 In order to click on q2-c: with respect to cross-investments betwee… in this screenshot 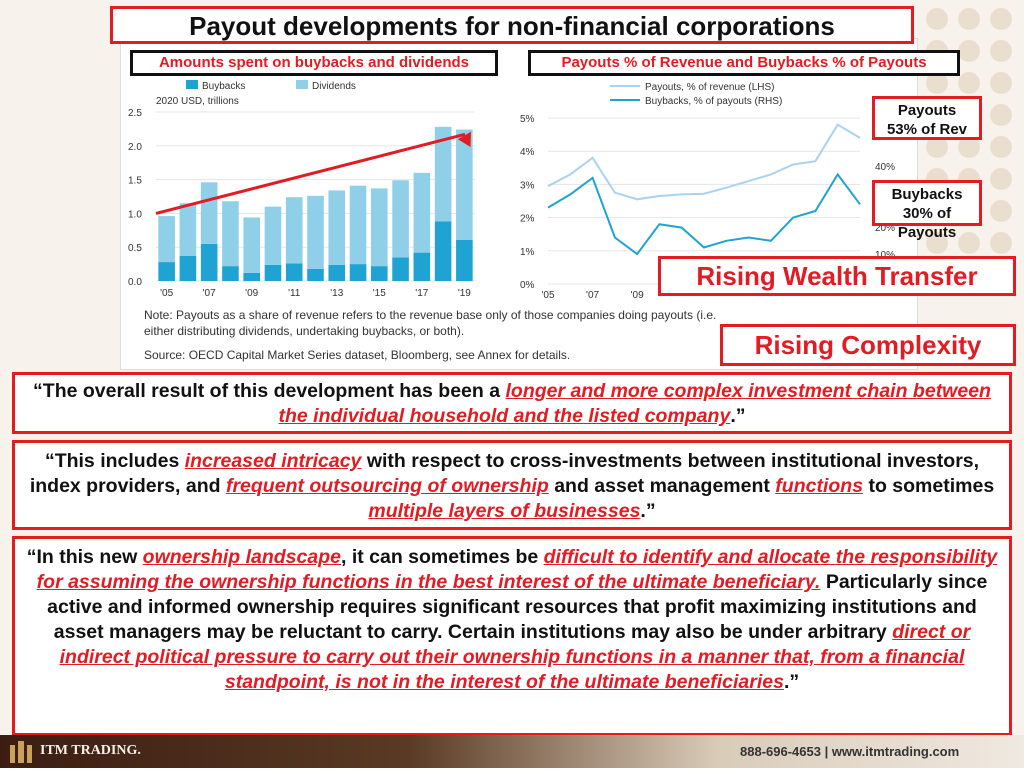, I will do `click(504, 473)`.